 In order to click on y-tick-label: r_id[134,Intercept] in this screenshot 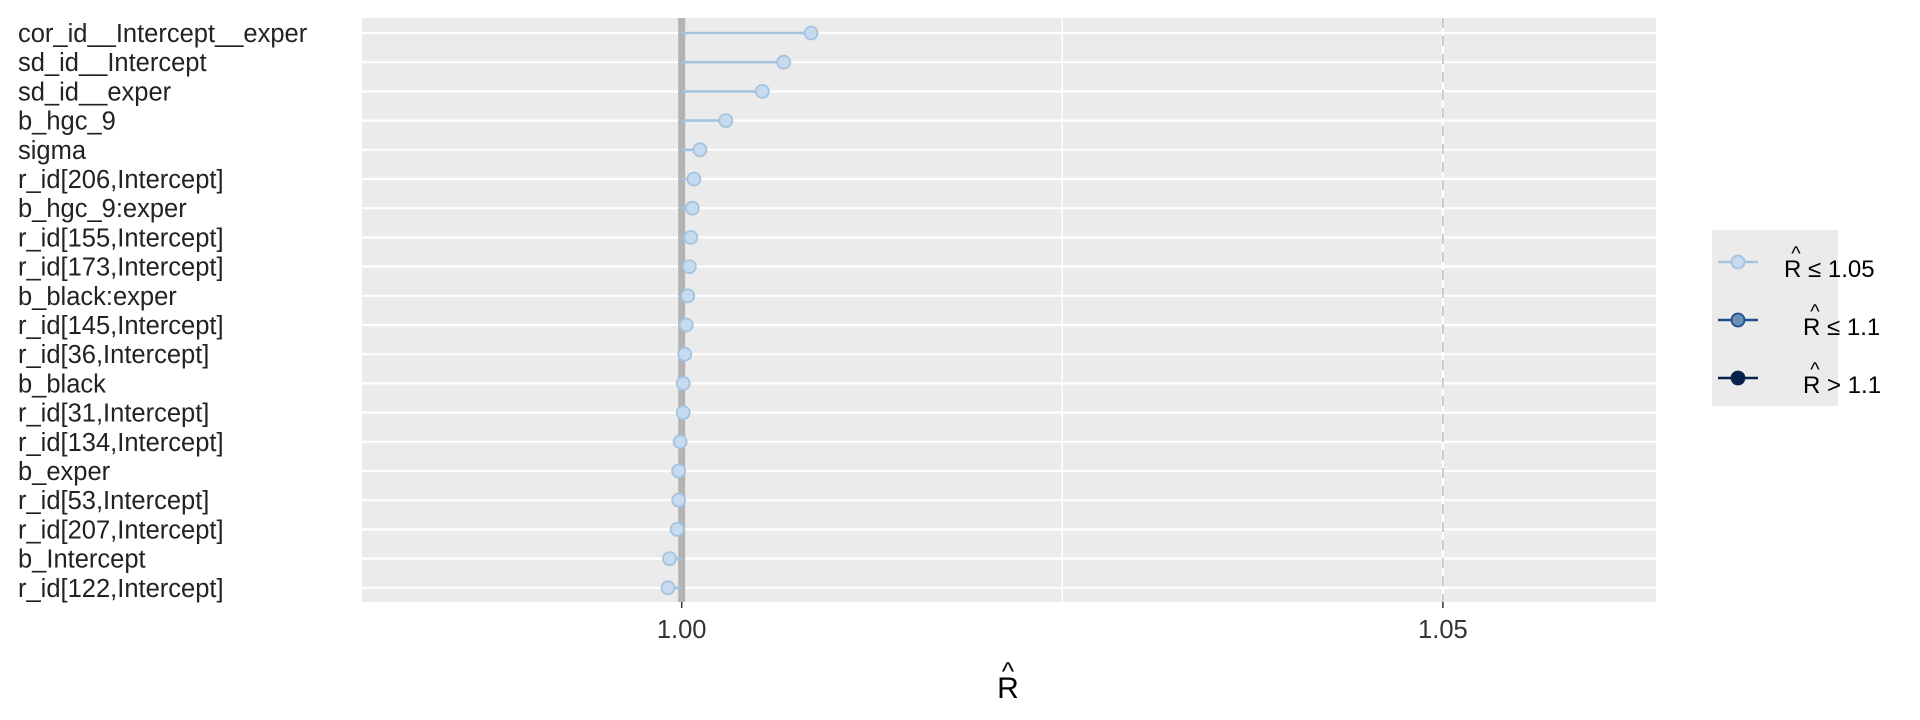, I will do `click(121, 443)`.